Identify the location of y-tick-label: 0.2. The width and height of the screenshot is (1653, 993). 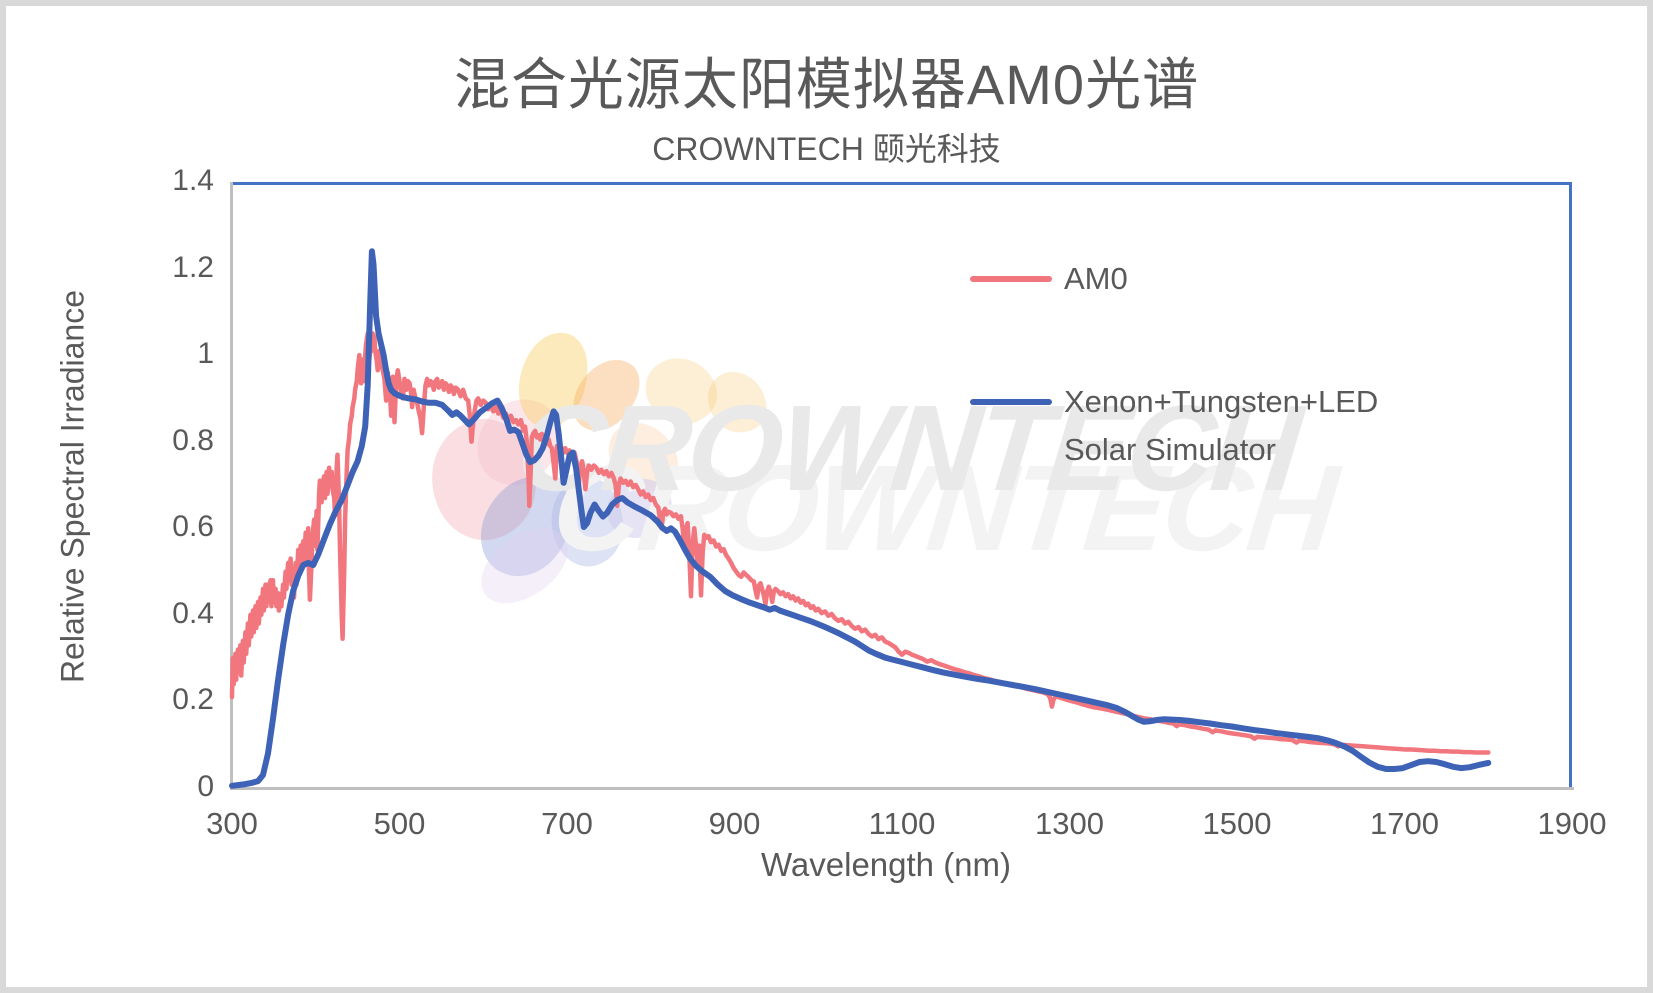
(193, 700).